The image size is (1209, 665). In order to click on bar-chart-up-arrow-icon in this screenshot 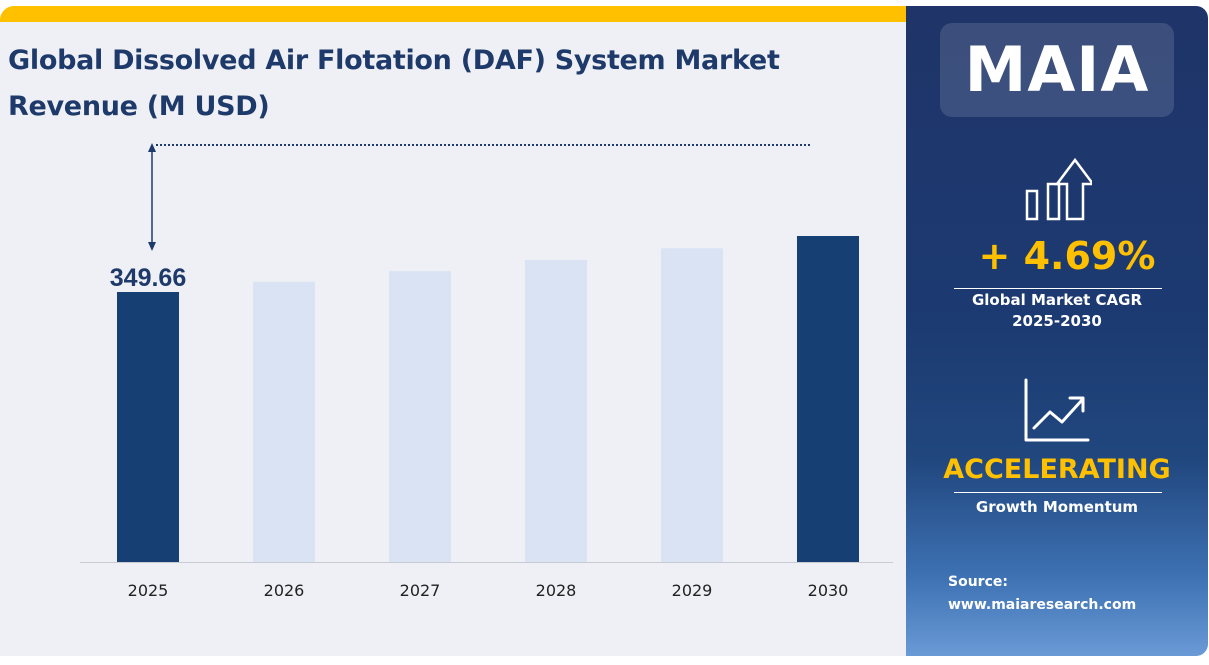, I will do `click(1058, 189)`.